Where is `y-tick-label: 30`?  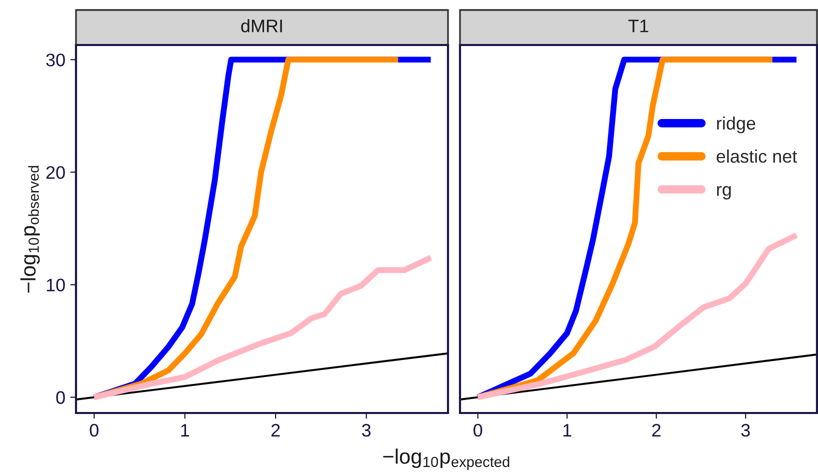
y-tick-label: 30 is located at coordinates (55, 60).